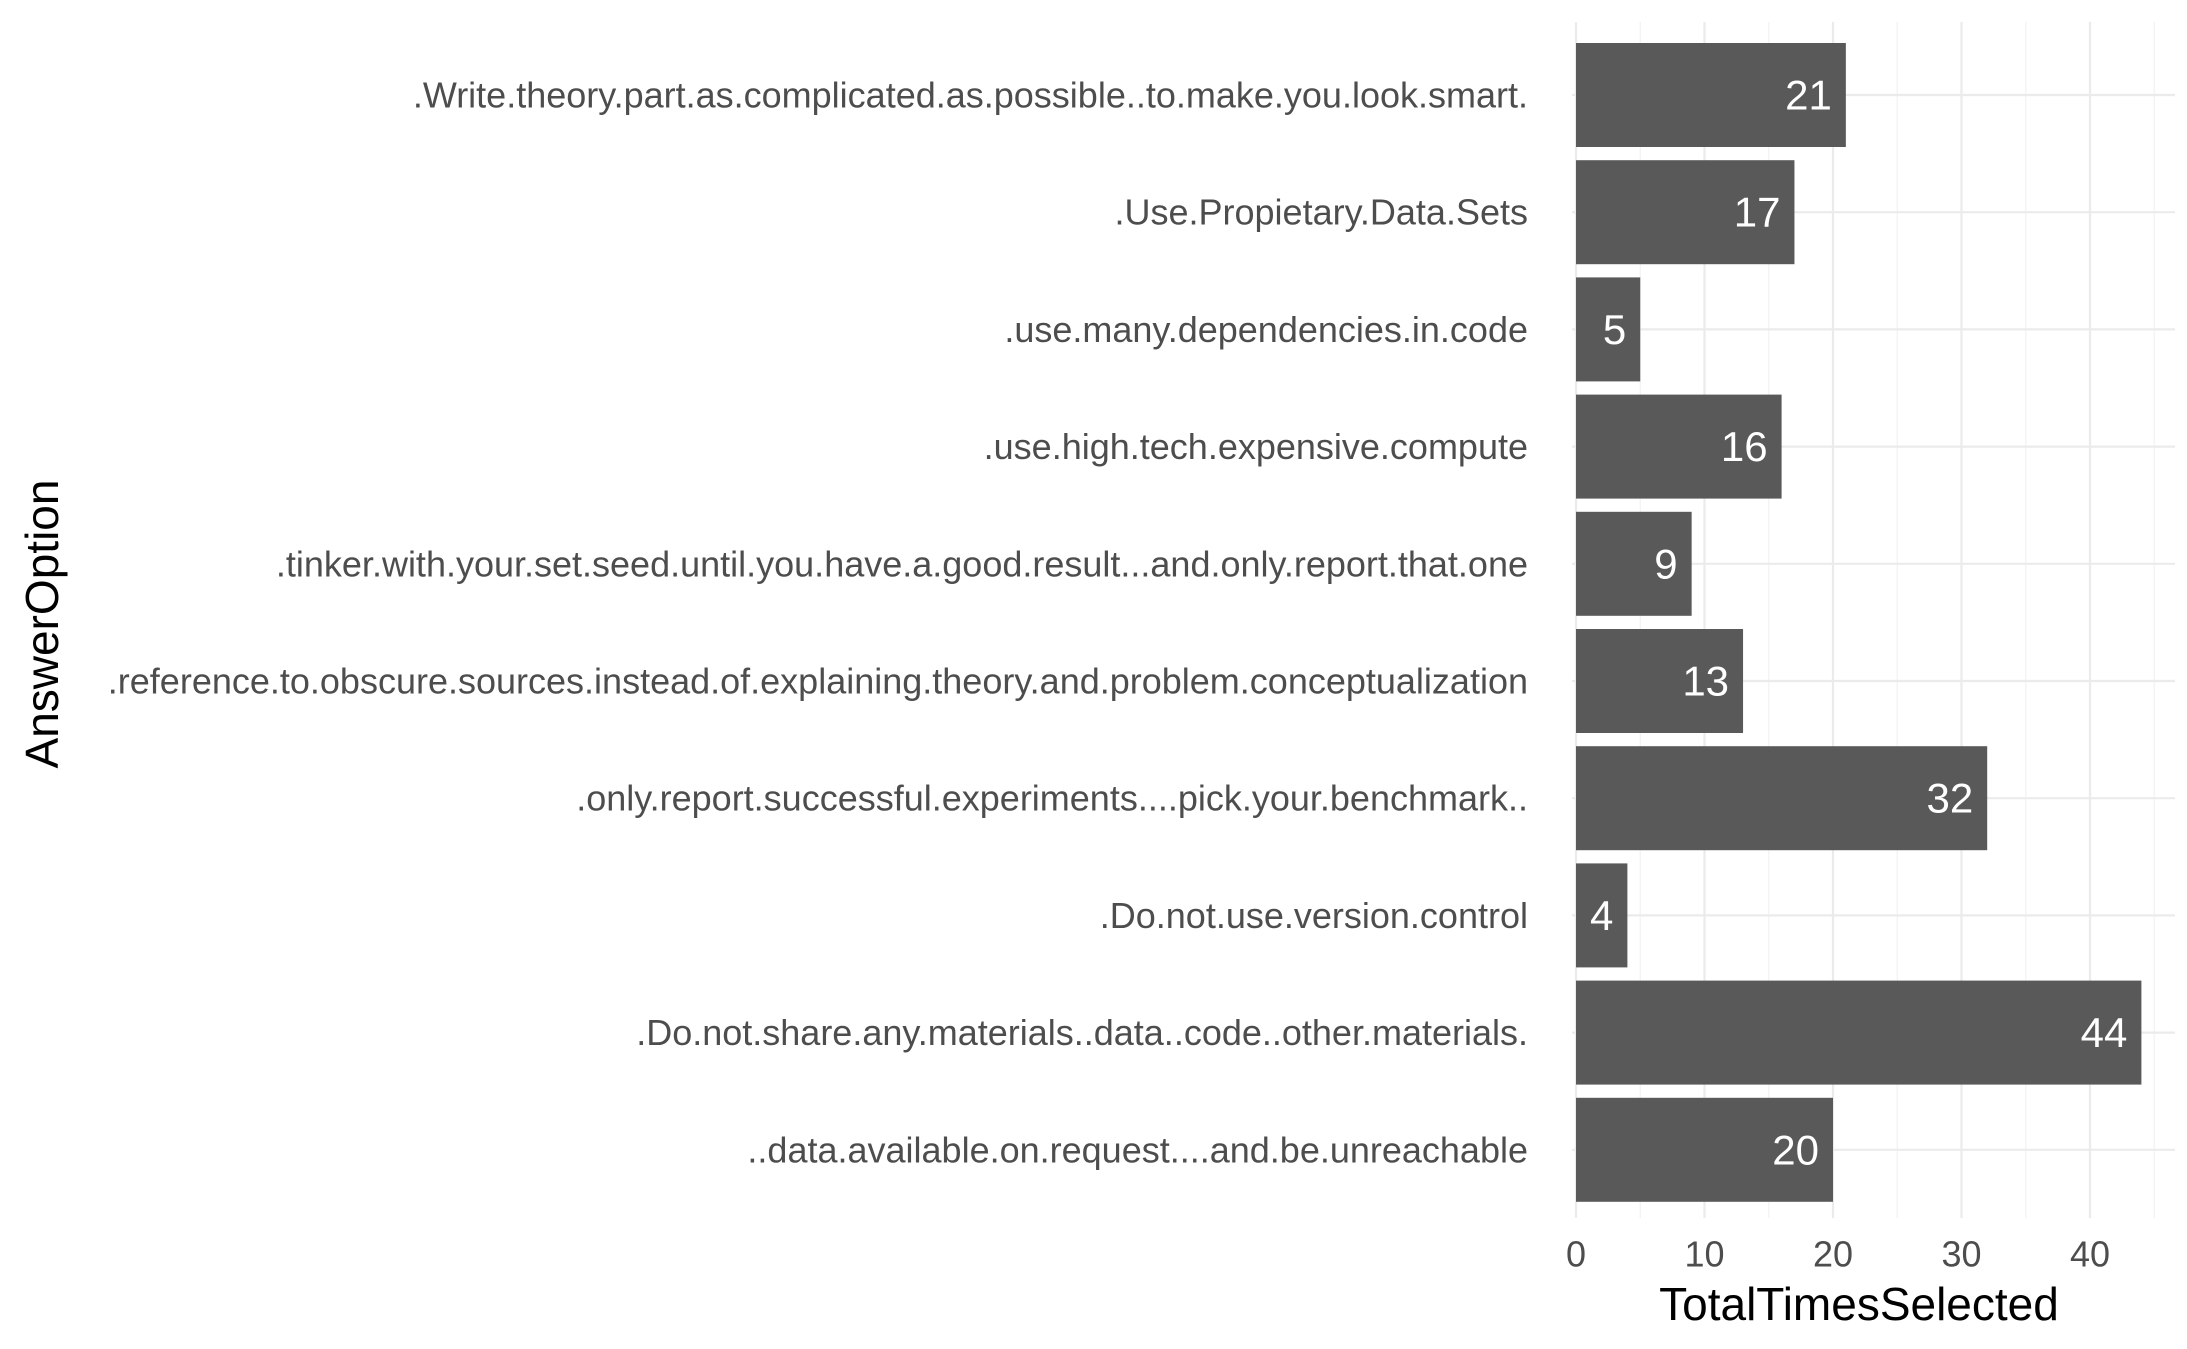 The image size is (2187, 1349). What do you see at coordinates (2090, 1254) in the screenshot?
I see `x-tick-label: 40` at bounding box center [2090, 1254].